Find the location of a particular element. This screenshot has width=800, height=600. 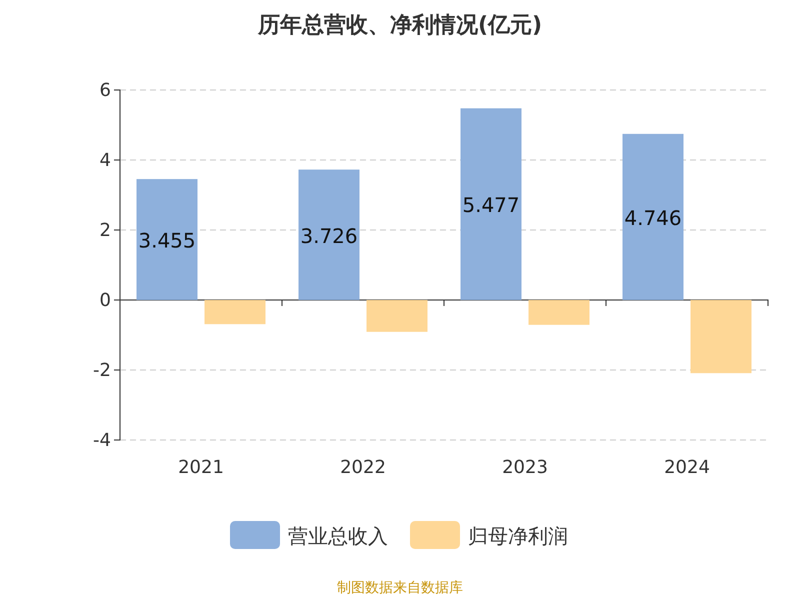

y-tick-label: 0 is located at coordinates (105, 300).